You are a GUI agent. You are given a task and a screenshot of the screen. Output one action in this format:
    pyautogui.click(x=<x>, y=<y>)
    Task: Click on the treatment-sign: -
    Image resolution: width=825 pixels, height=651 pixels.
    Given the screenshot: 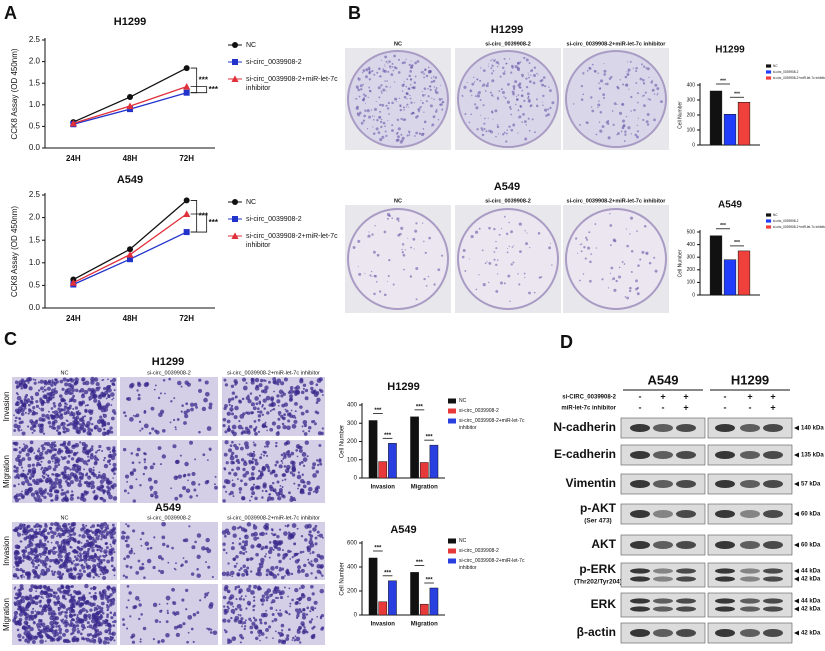 What is the action you would take?
    pyautogui.click(x=725, y=396)
    